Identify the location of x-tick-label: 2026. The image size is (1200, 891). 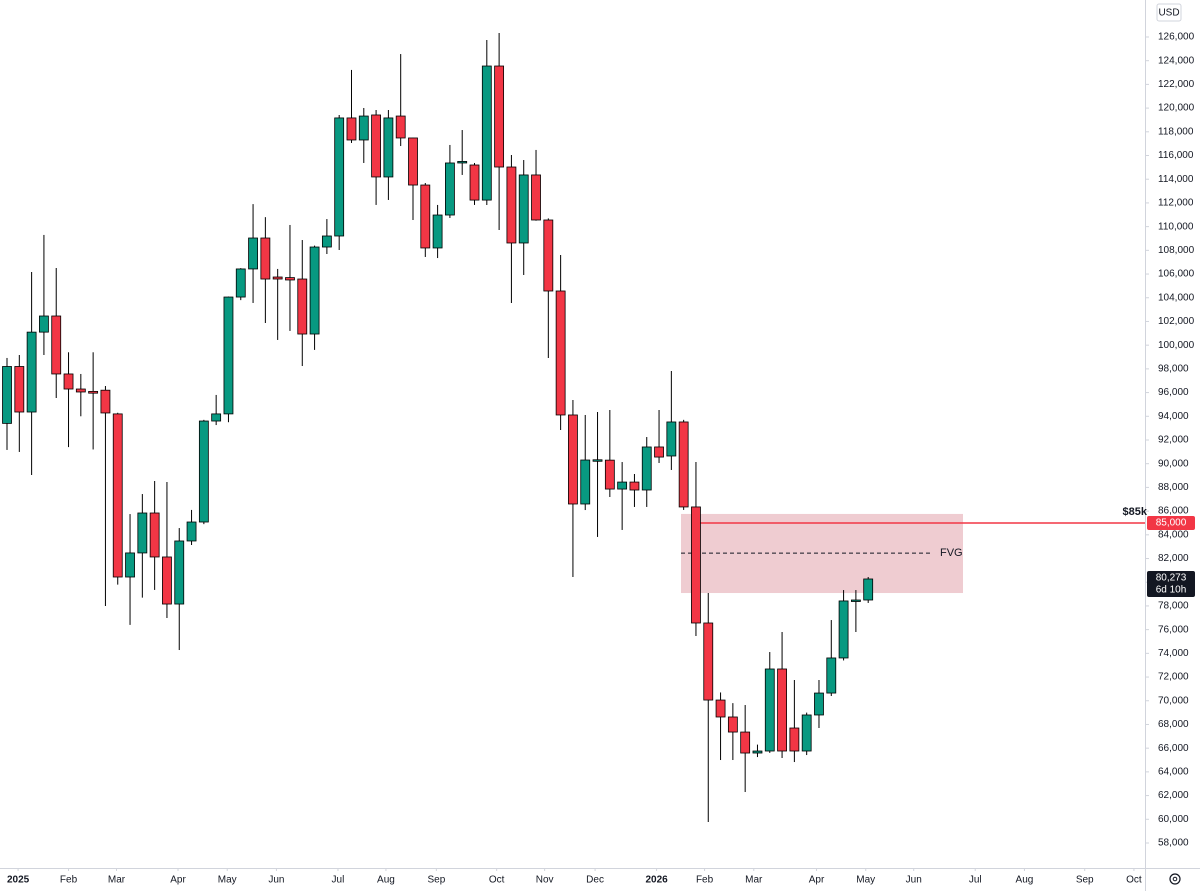
(656, 880).